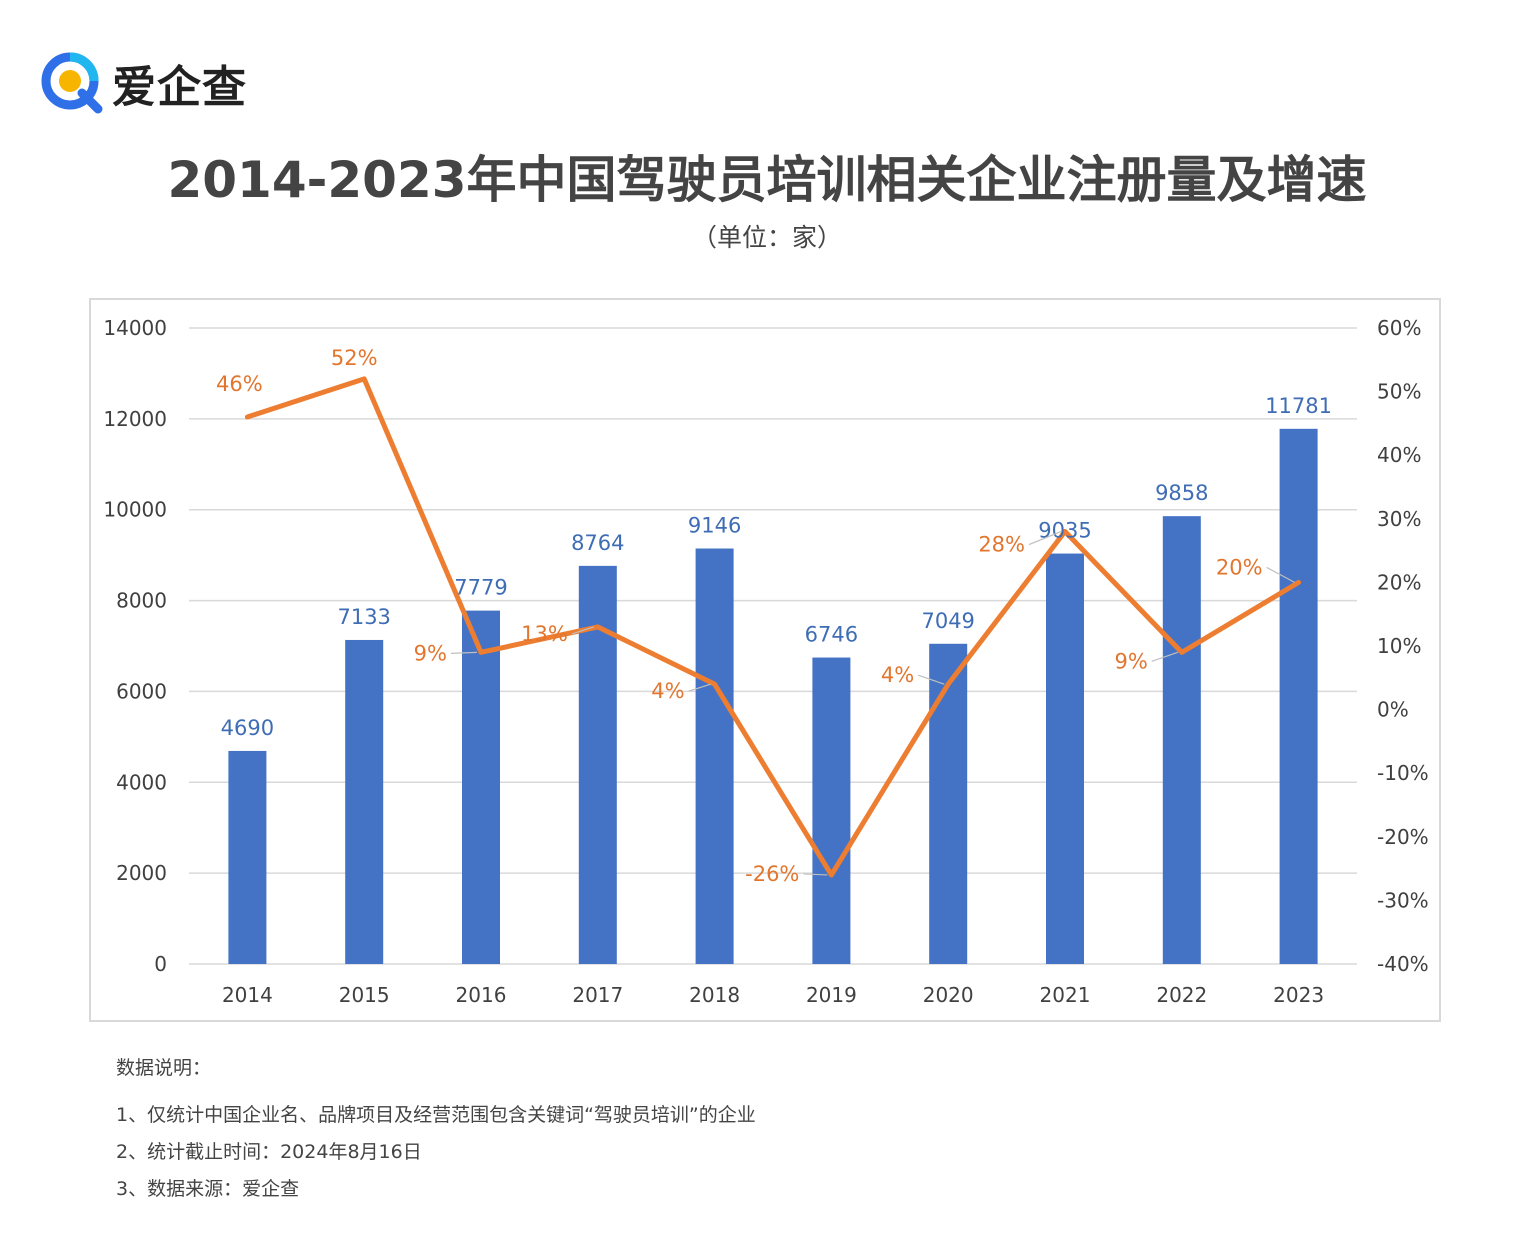  What do you see at coordinates (1001, 545) in the screenshot?
I see `growth-value-label: 28%` at bounding box center [1001, 545].